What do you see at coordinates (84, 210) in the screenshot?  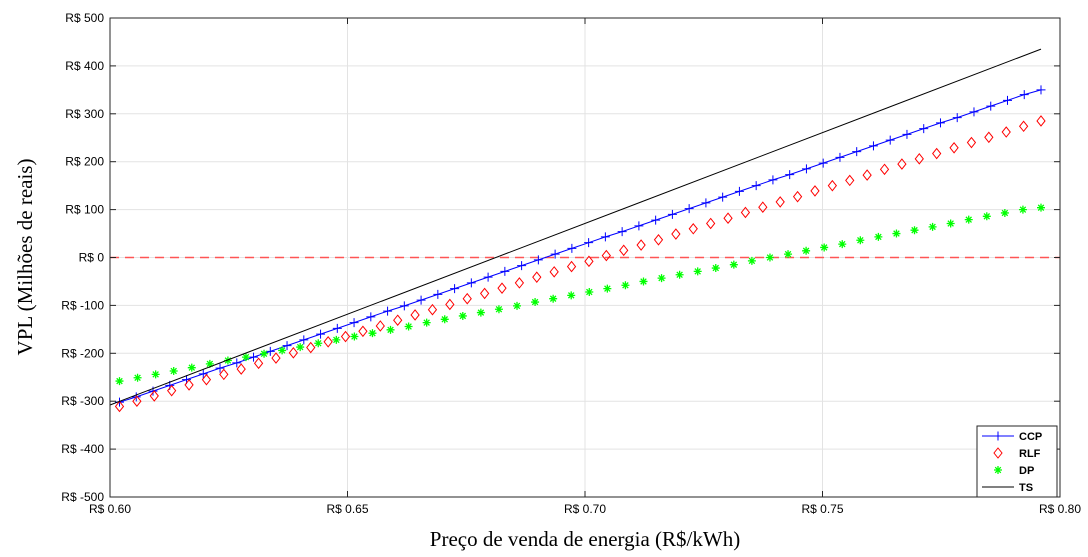 I see `y-tick-label: R$ 100` at bounding box center [84, 210].